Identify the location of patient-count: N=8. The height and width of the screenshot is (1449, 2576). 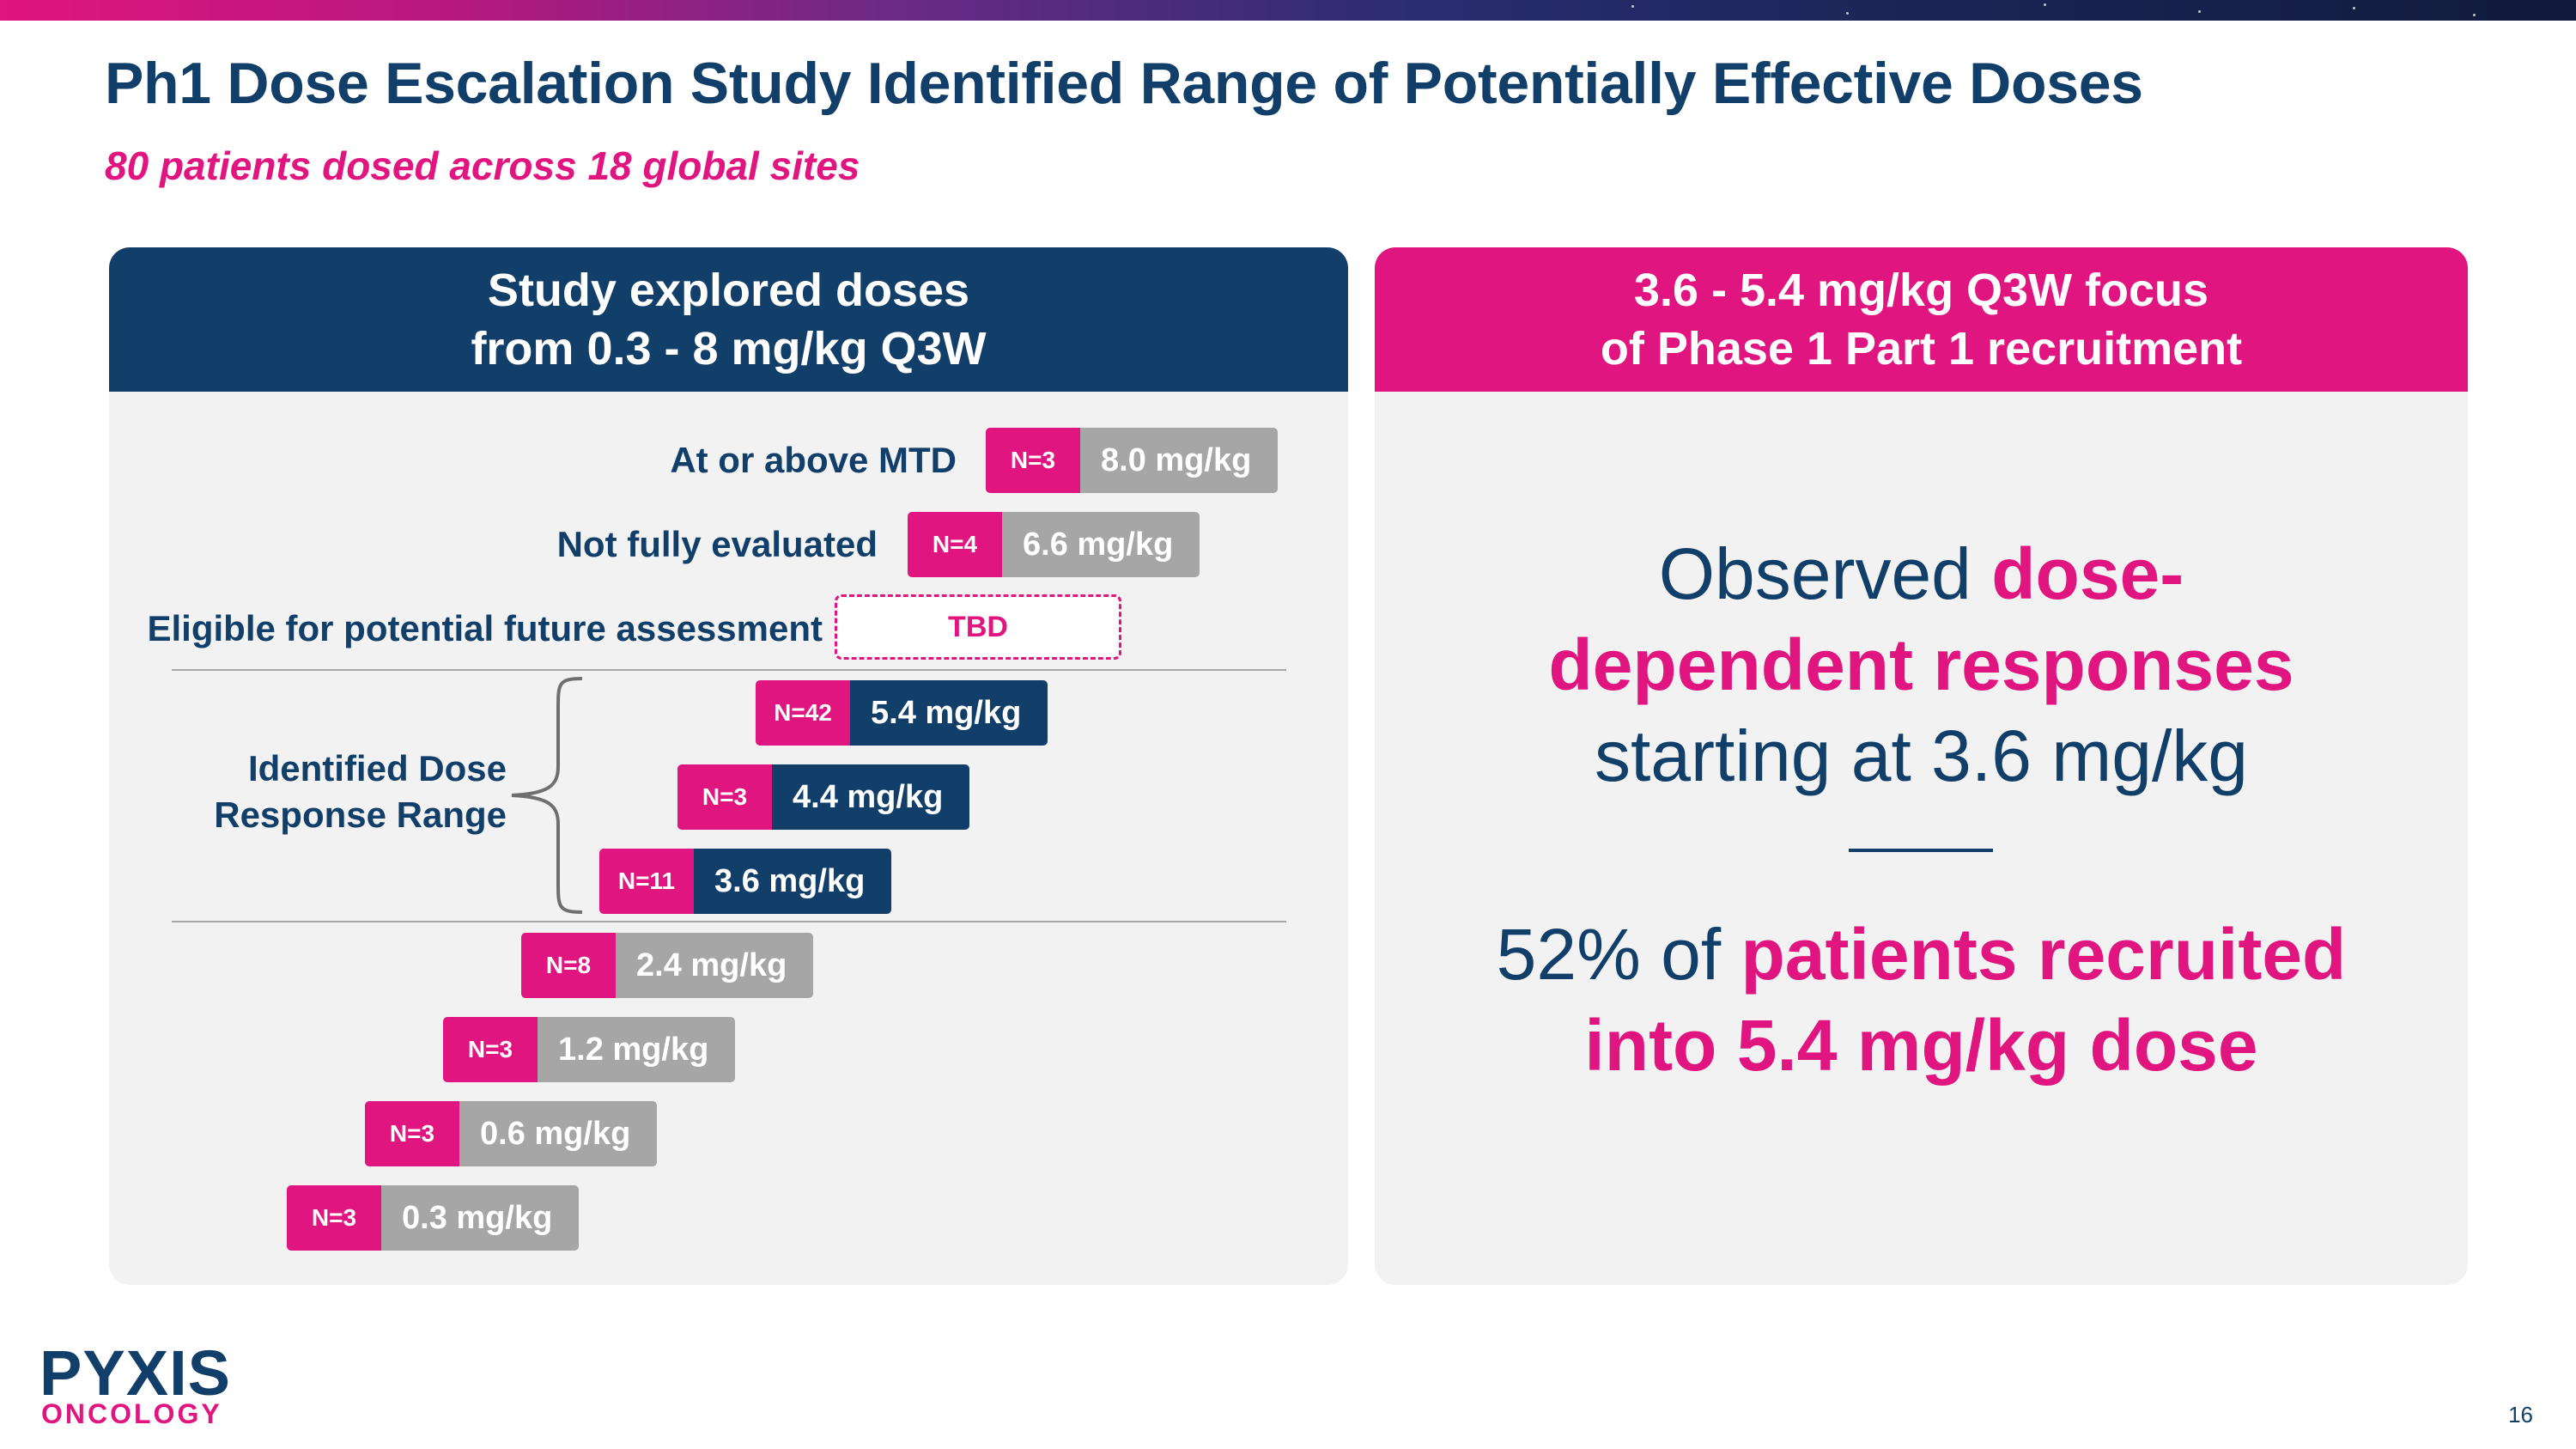
(568, 965).